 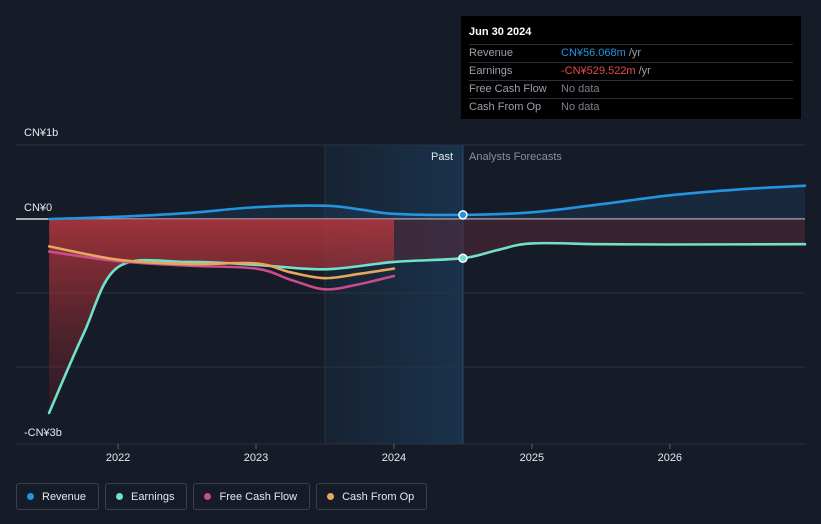 I want to click on free-cash-flow-line, so click(x=221, y=270).